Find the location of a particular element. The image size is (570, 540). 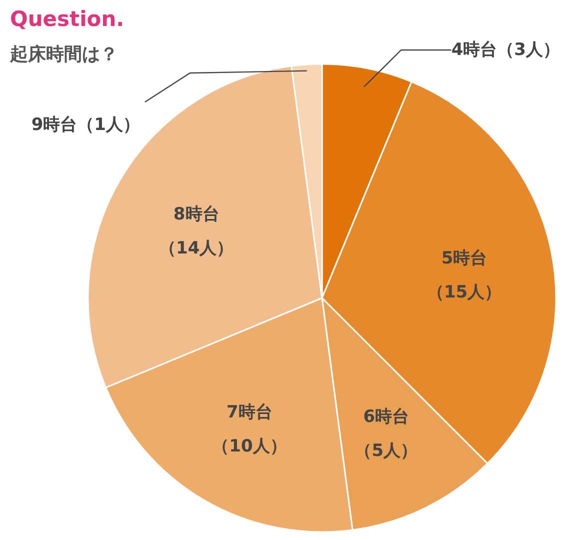

chart-title: Question. is located at coordinates (67, 19).